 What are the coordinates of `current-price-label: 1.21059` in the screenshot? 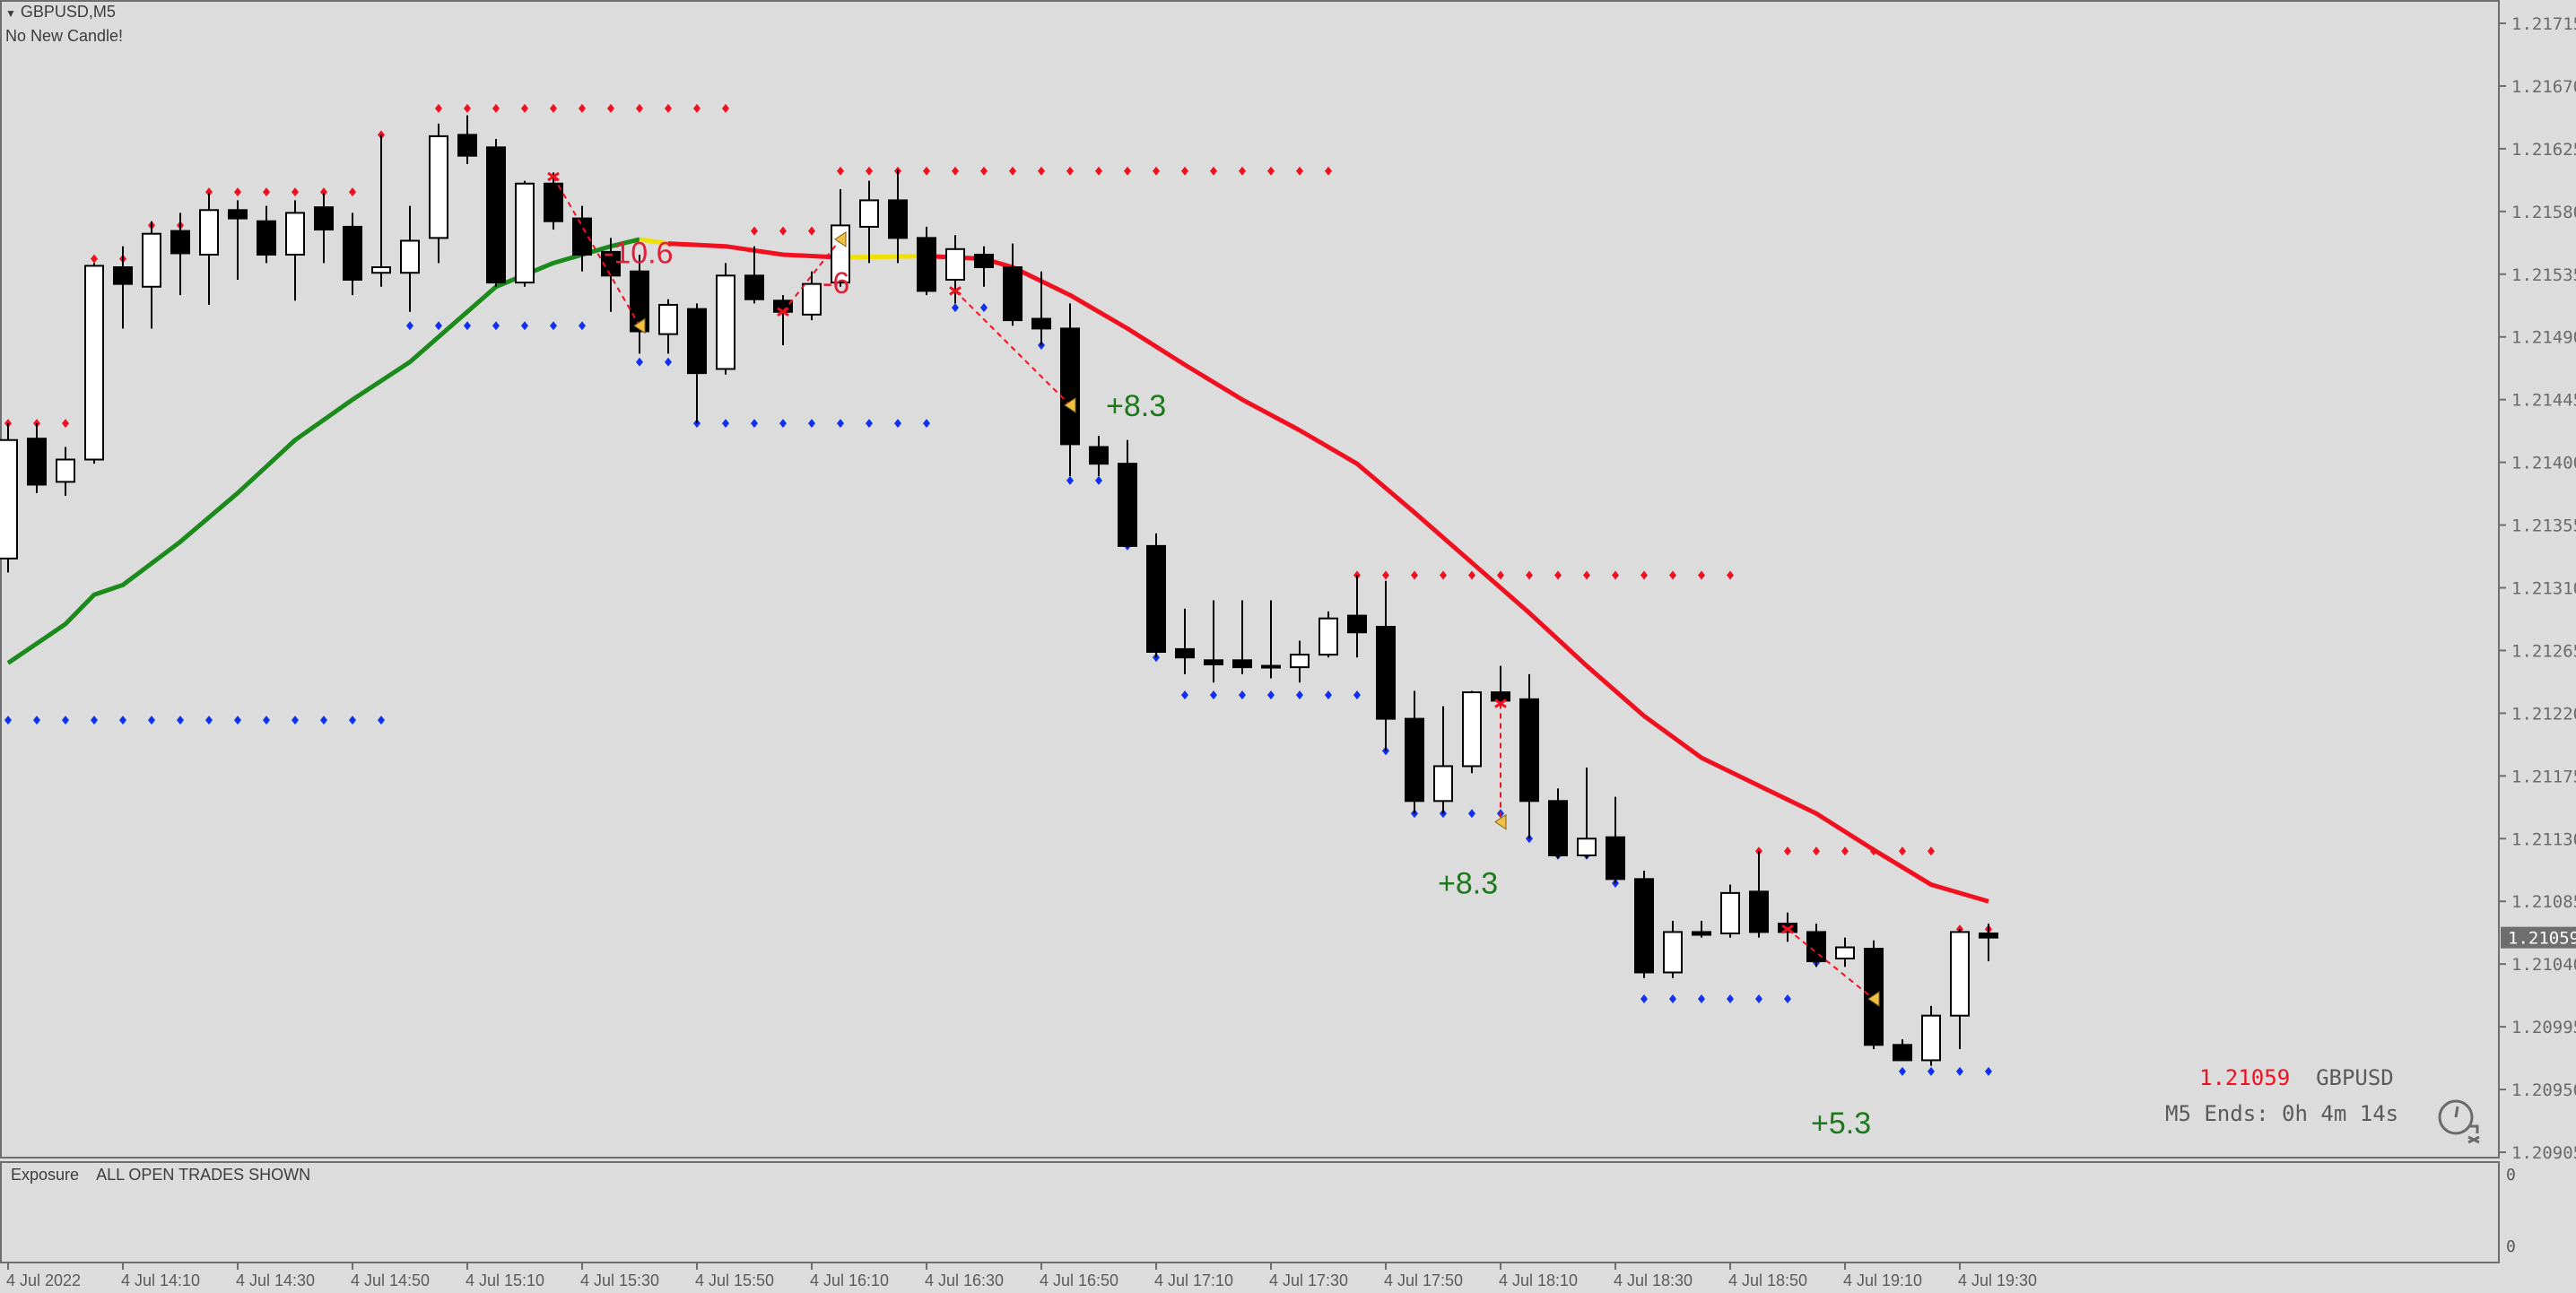 It's located at (2542, 939).